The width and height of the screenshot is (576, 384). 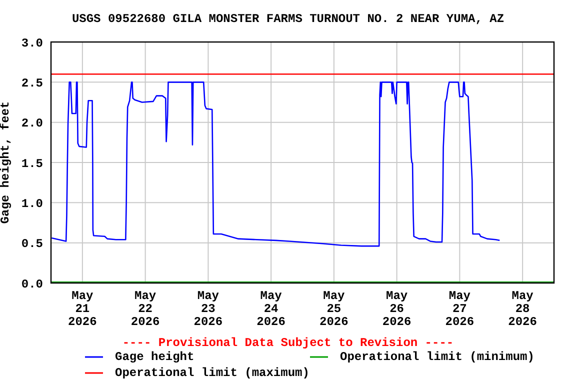 What do you see at coordinates (32, 284) in the screenshot?
I see `y-tick-label: 0.0` at bounding box center [32, 284].